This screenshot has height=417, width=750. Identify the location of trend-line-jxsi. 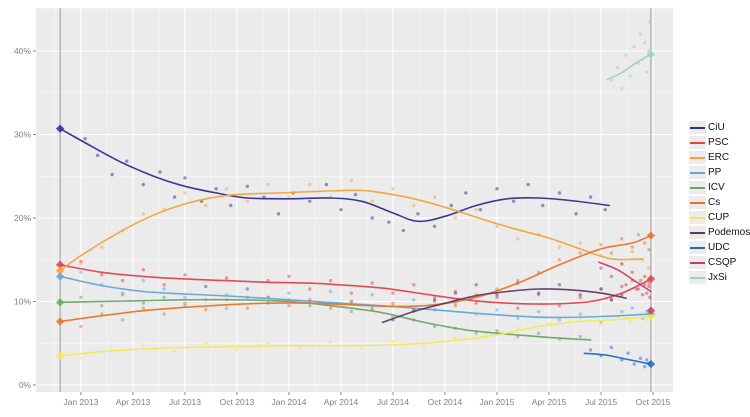
(629, 67).